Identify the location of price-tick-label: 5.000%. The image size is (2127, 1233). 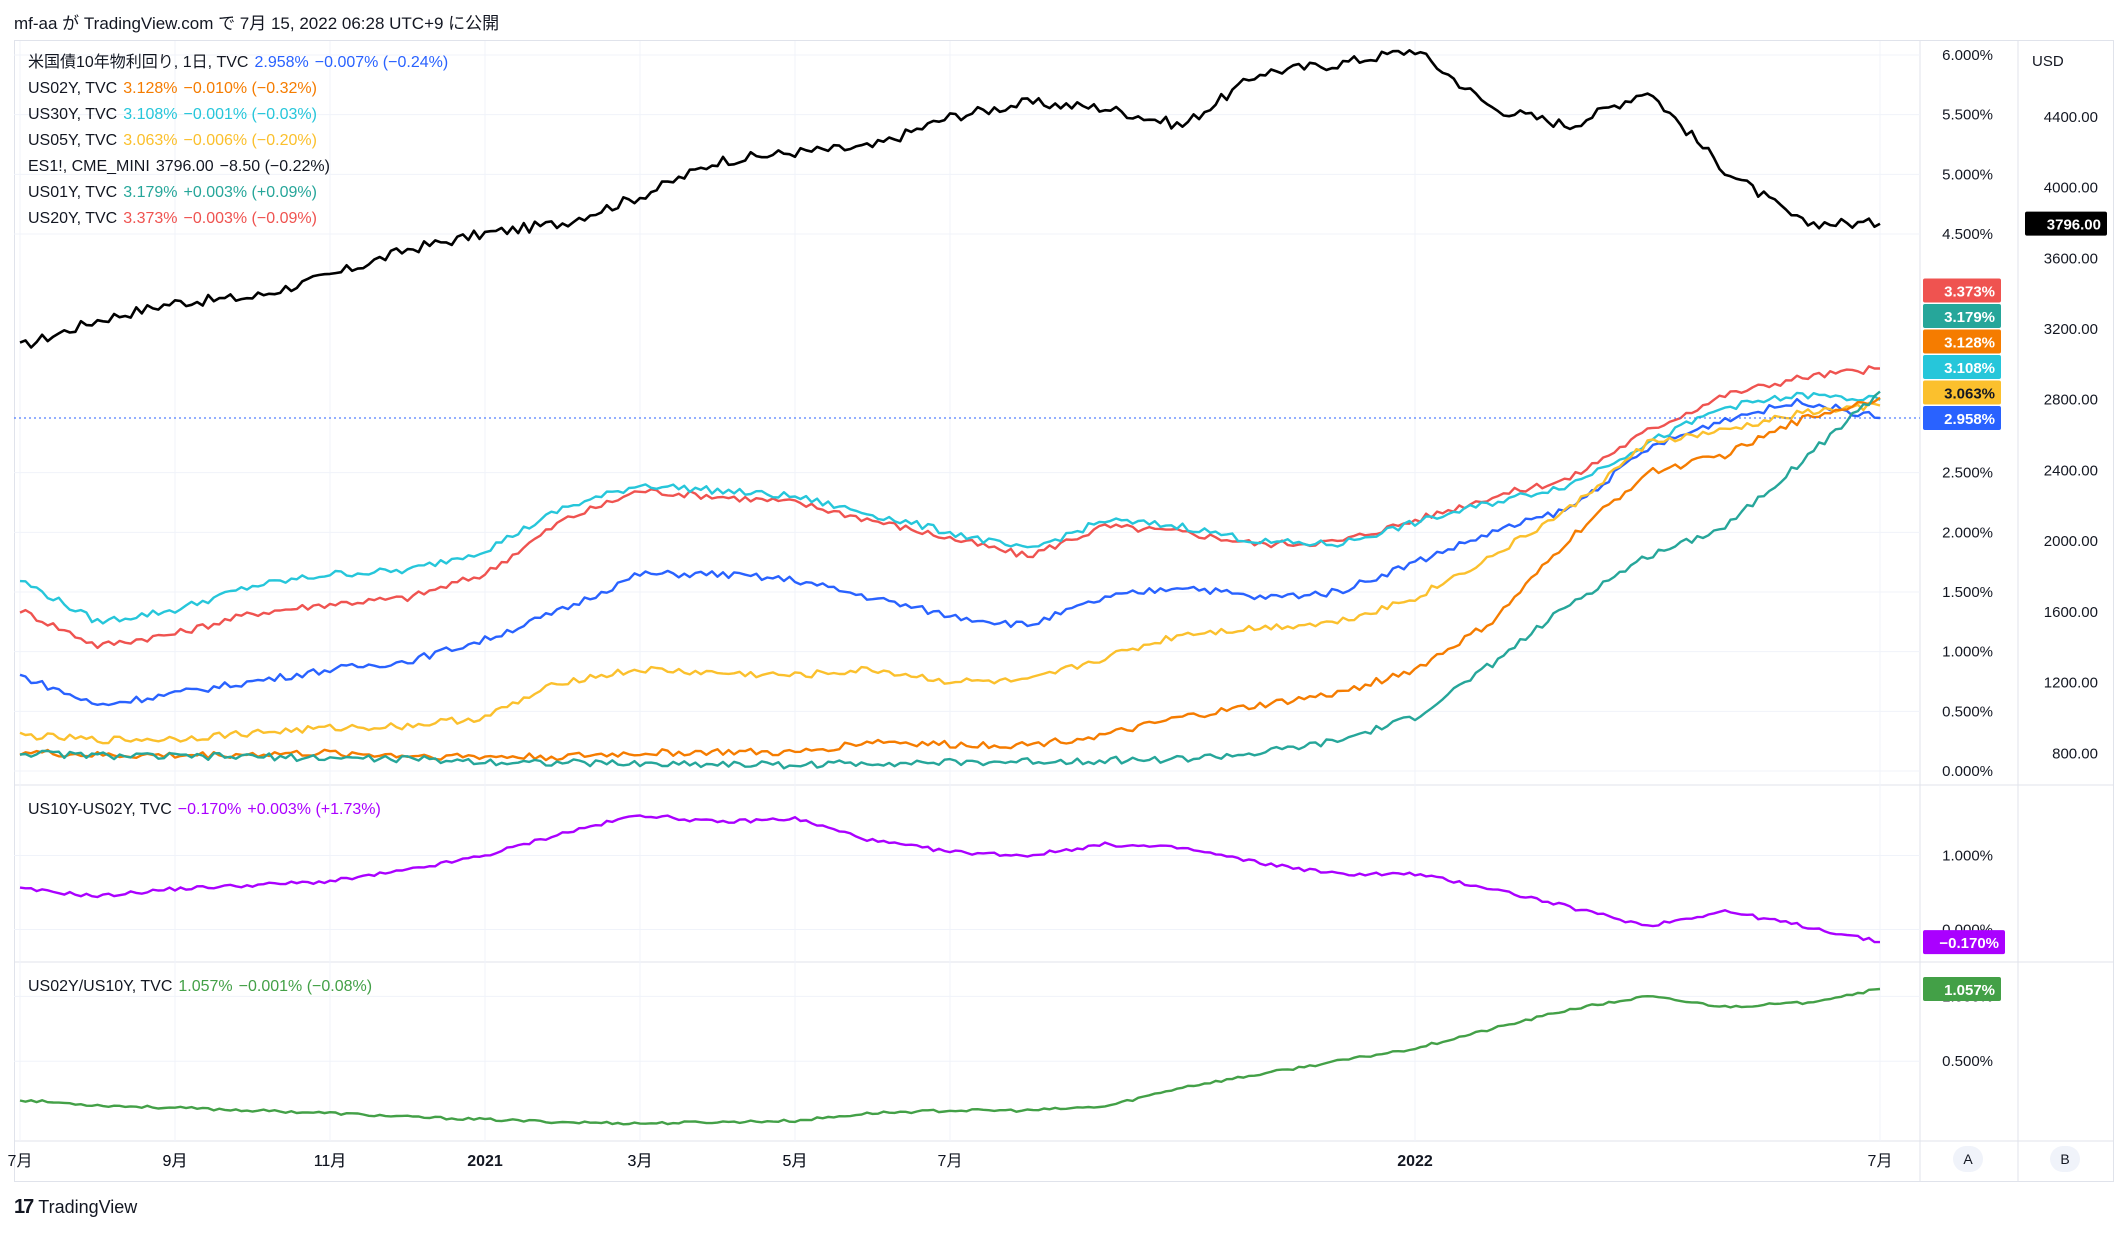
(1967, 174).